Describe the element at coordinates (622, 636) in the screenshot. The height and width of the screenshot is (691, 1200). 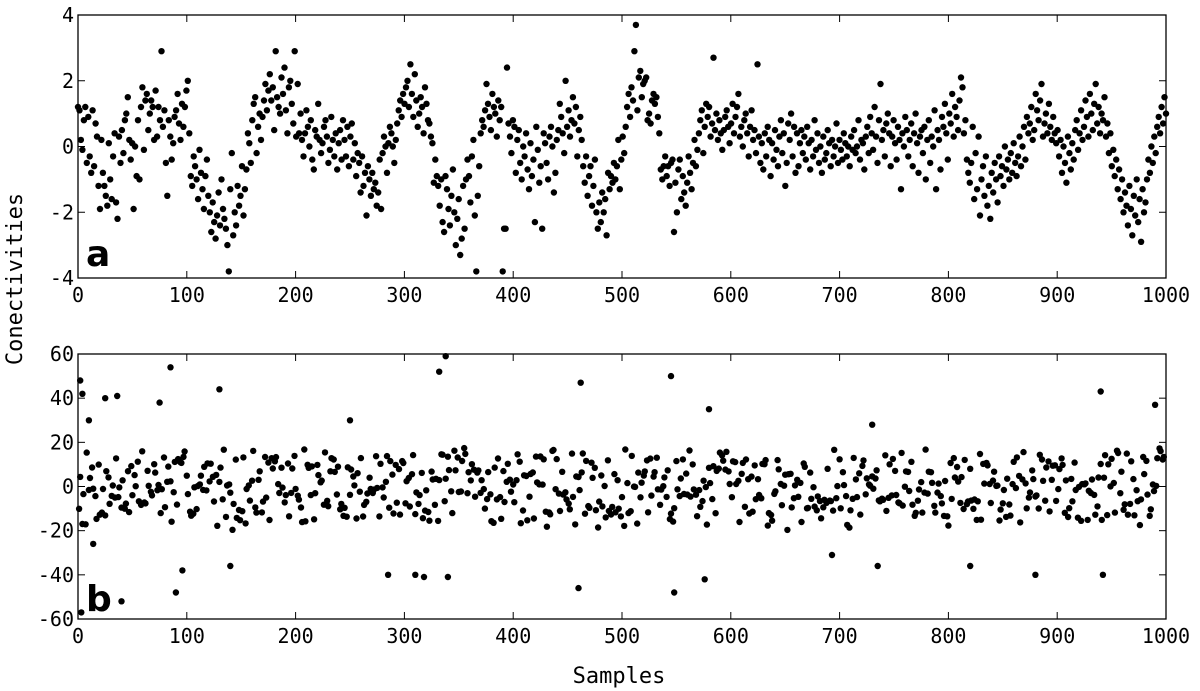
I see `x-tick-label: 500` at that location.